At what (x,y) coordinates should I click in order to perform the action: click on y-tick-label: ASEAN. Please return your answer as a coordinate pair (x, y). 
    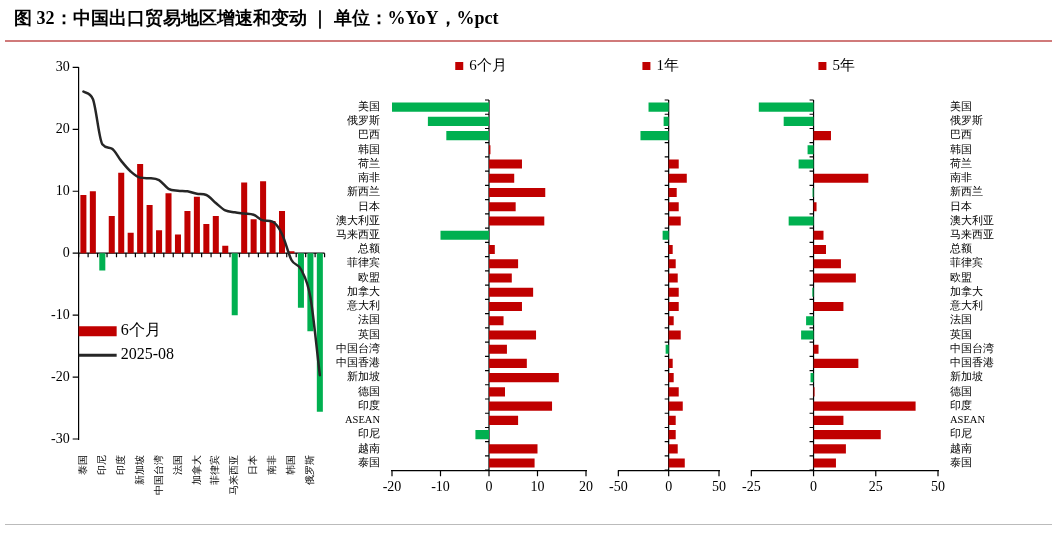
    Looking at the image, I should click on (968, 420).